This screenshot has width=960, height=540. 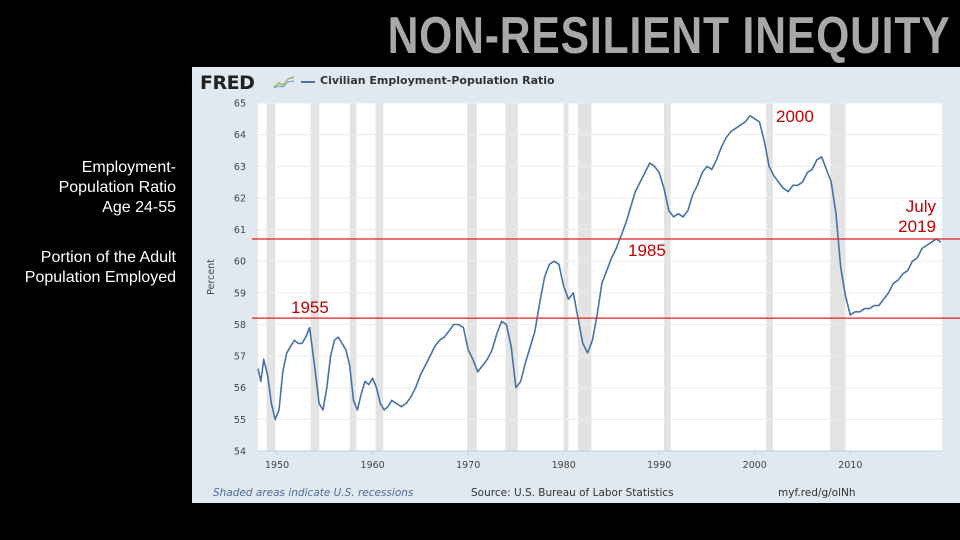 What do you see at coordinates (240, 357) in the screenshot?
I see `y-tick-label: 57` at bounding box center [240, 357].